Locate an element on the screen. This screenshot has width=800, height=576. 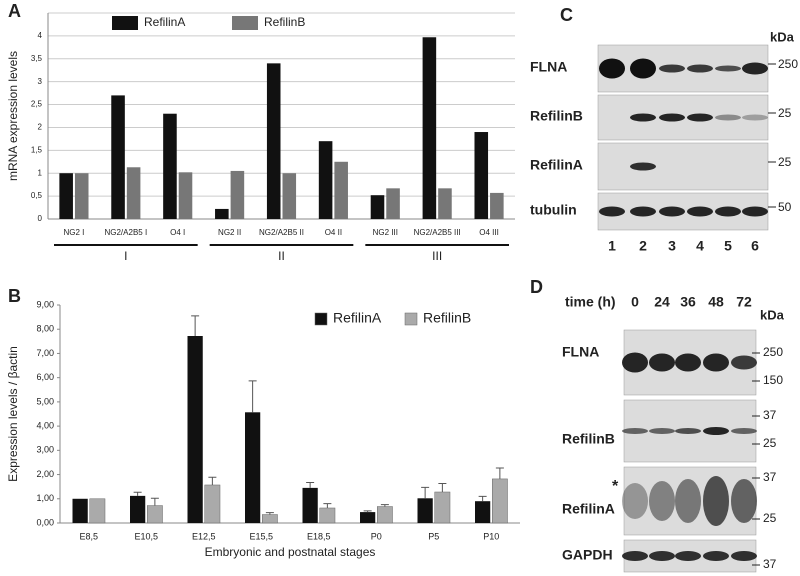
lane-label: 6 is located at coordinates (755, 246).